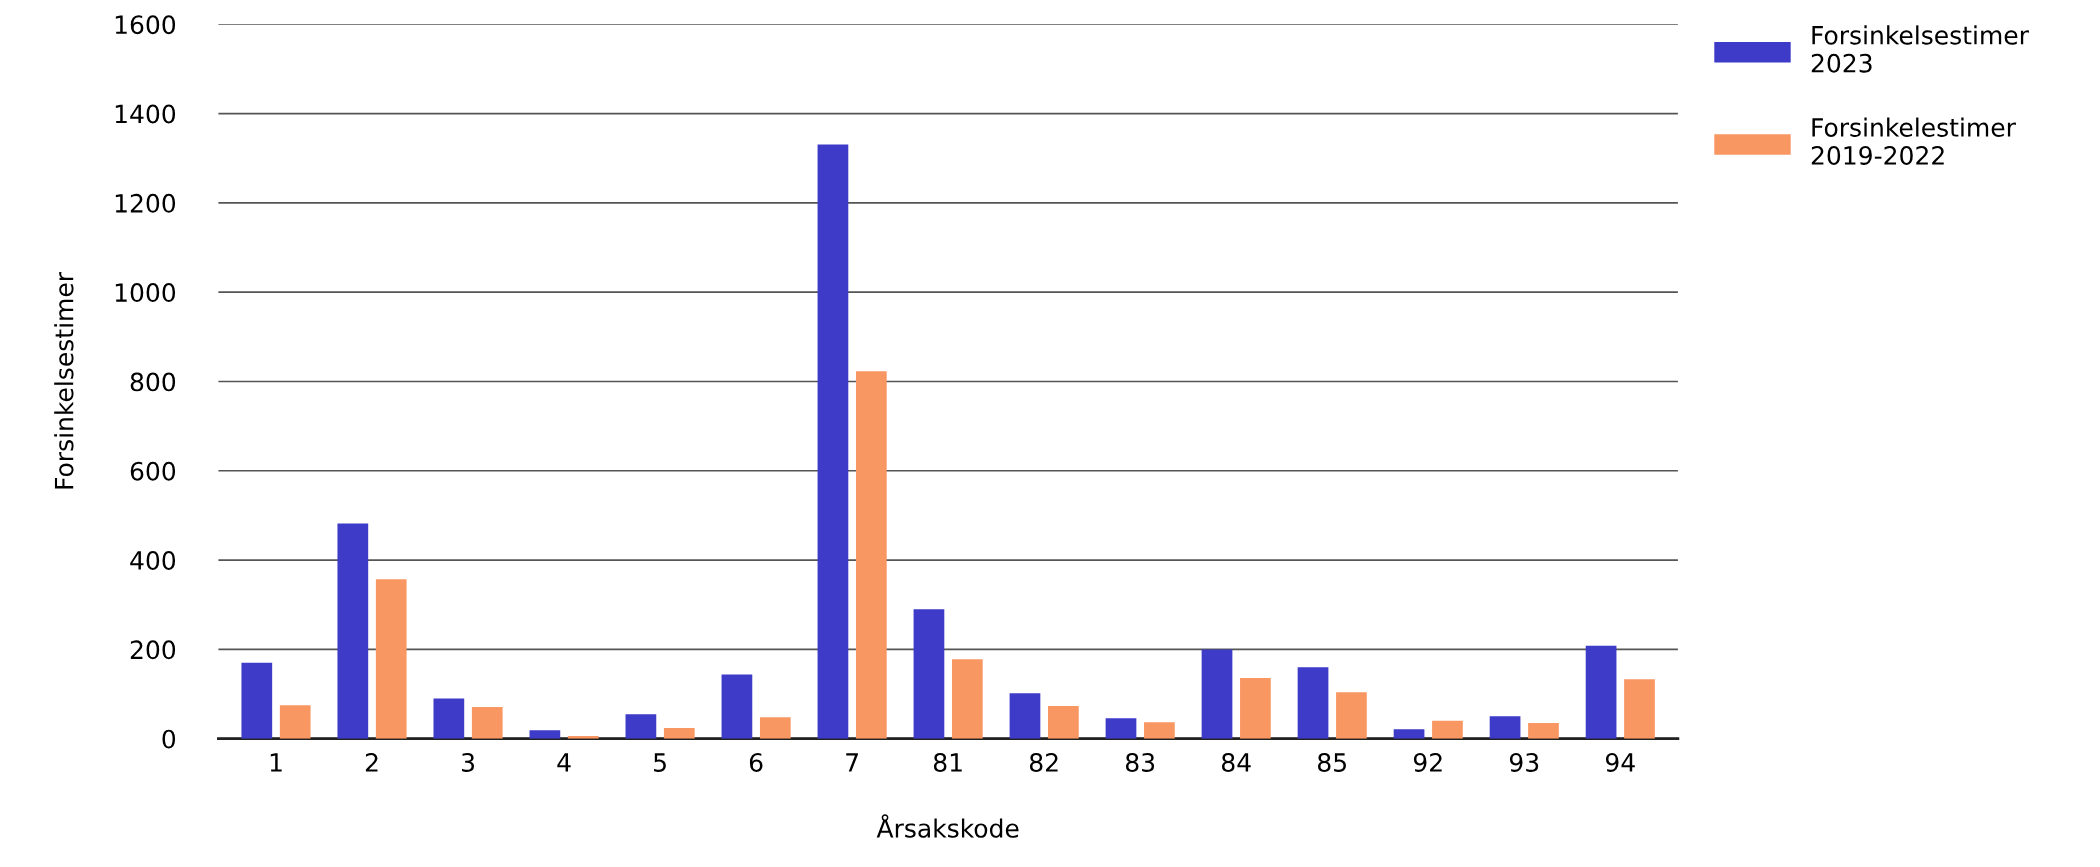  What do you see at coordinates (468, 762) in the screenshot?
I see `x-tick-label: 3` at bounding box center [468, 762].